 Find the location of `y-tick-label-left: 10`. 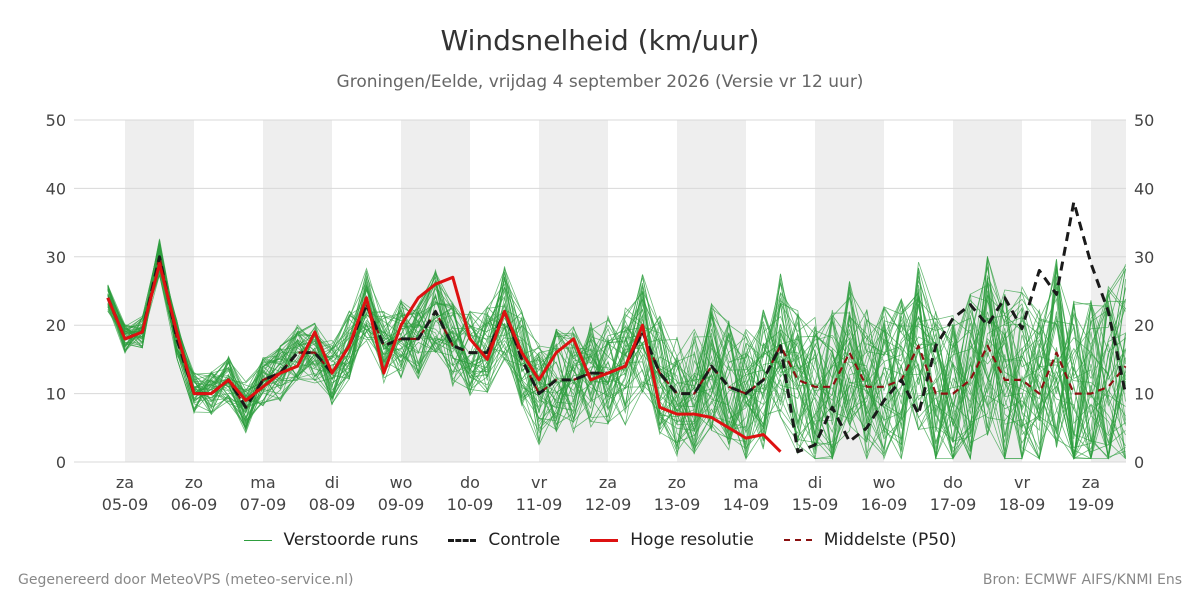

y-tick-label-left: 10 is located at coordinates (56, 394).